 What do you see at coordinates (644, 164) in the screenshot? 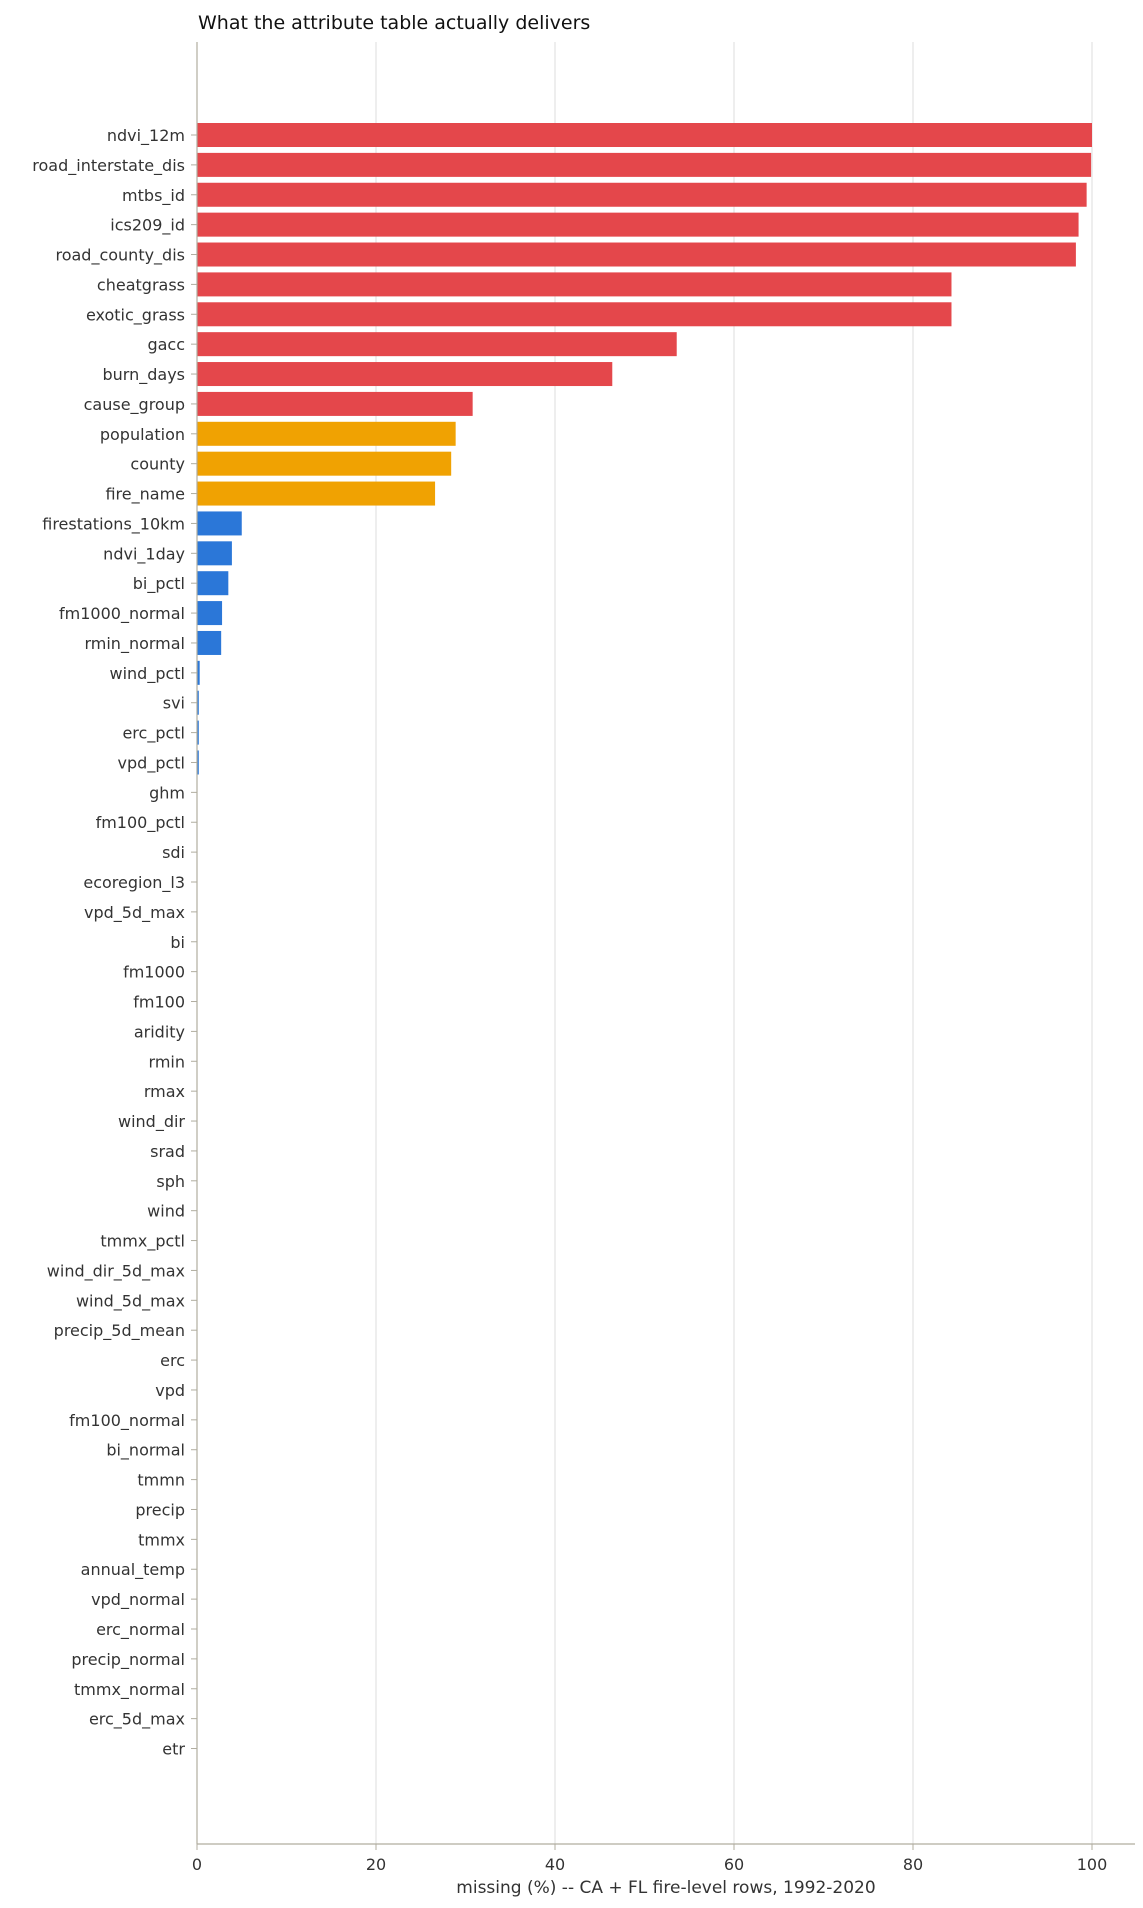
I see `bar-road_interstate_dis` at bounding box center [644, 164].